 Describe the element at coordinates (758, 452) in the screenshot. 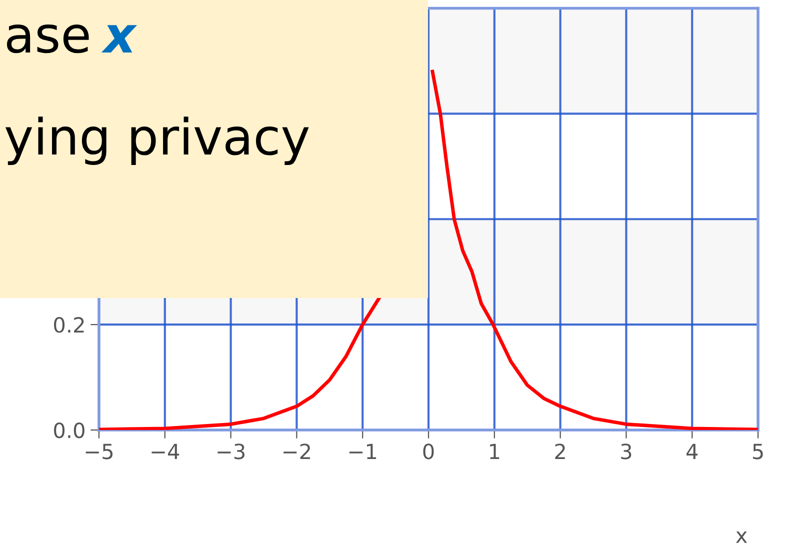

I see `x-tick-label: 5` at that location.